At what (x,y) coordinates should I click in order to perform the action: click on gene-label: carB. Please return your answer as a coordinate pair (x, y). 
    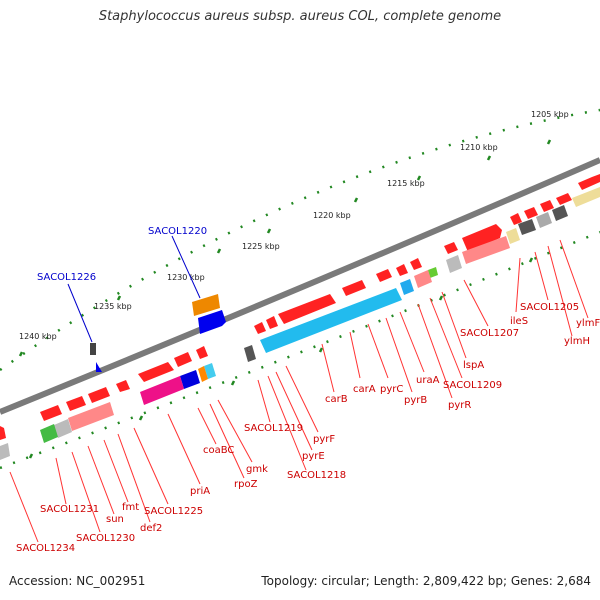
    Looking at the image, I should click on (336, 399).